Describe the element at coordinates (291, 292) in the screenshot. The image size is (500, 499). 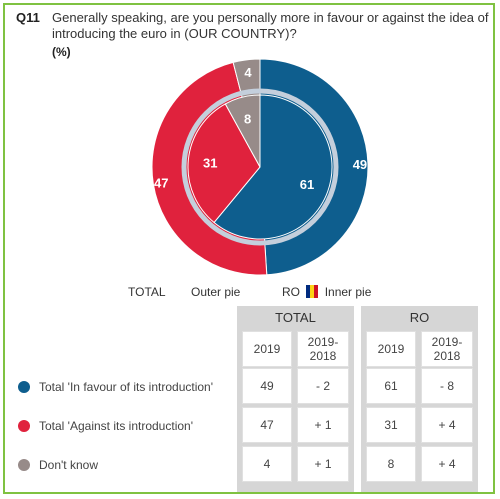
I see `legend-ro-label: RO` at that location.